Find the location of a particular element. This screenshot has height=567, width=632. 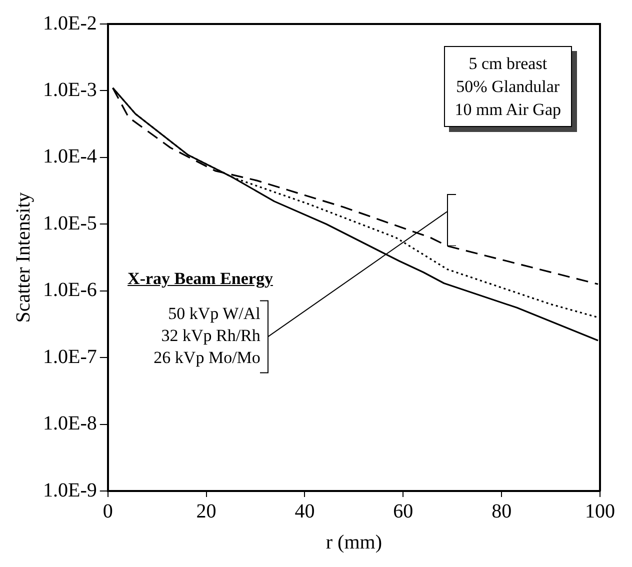

x-tick-label: 80 is located at coordinates (502, 511).